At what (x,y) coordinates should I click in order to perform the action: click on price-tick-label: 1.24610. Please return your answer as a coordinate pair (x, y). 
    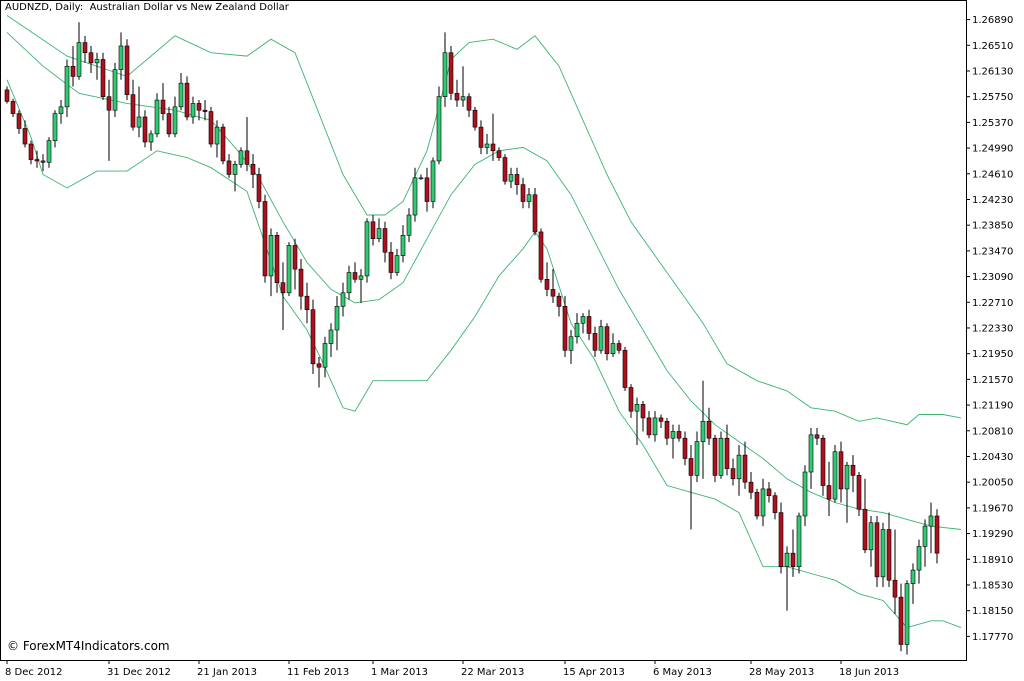
    Looking at the image, I should click on (992, 174).